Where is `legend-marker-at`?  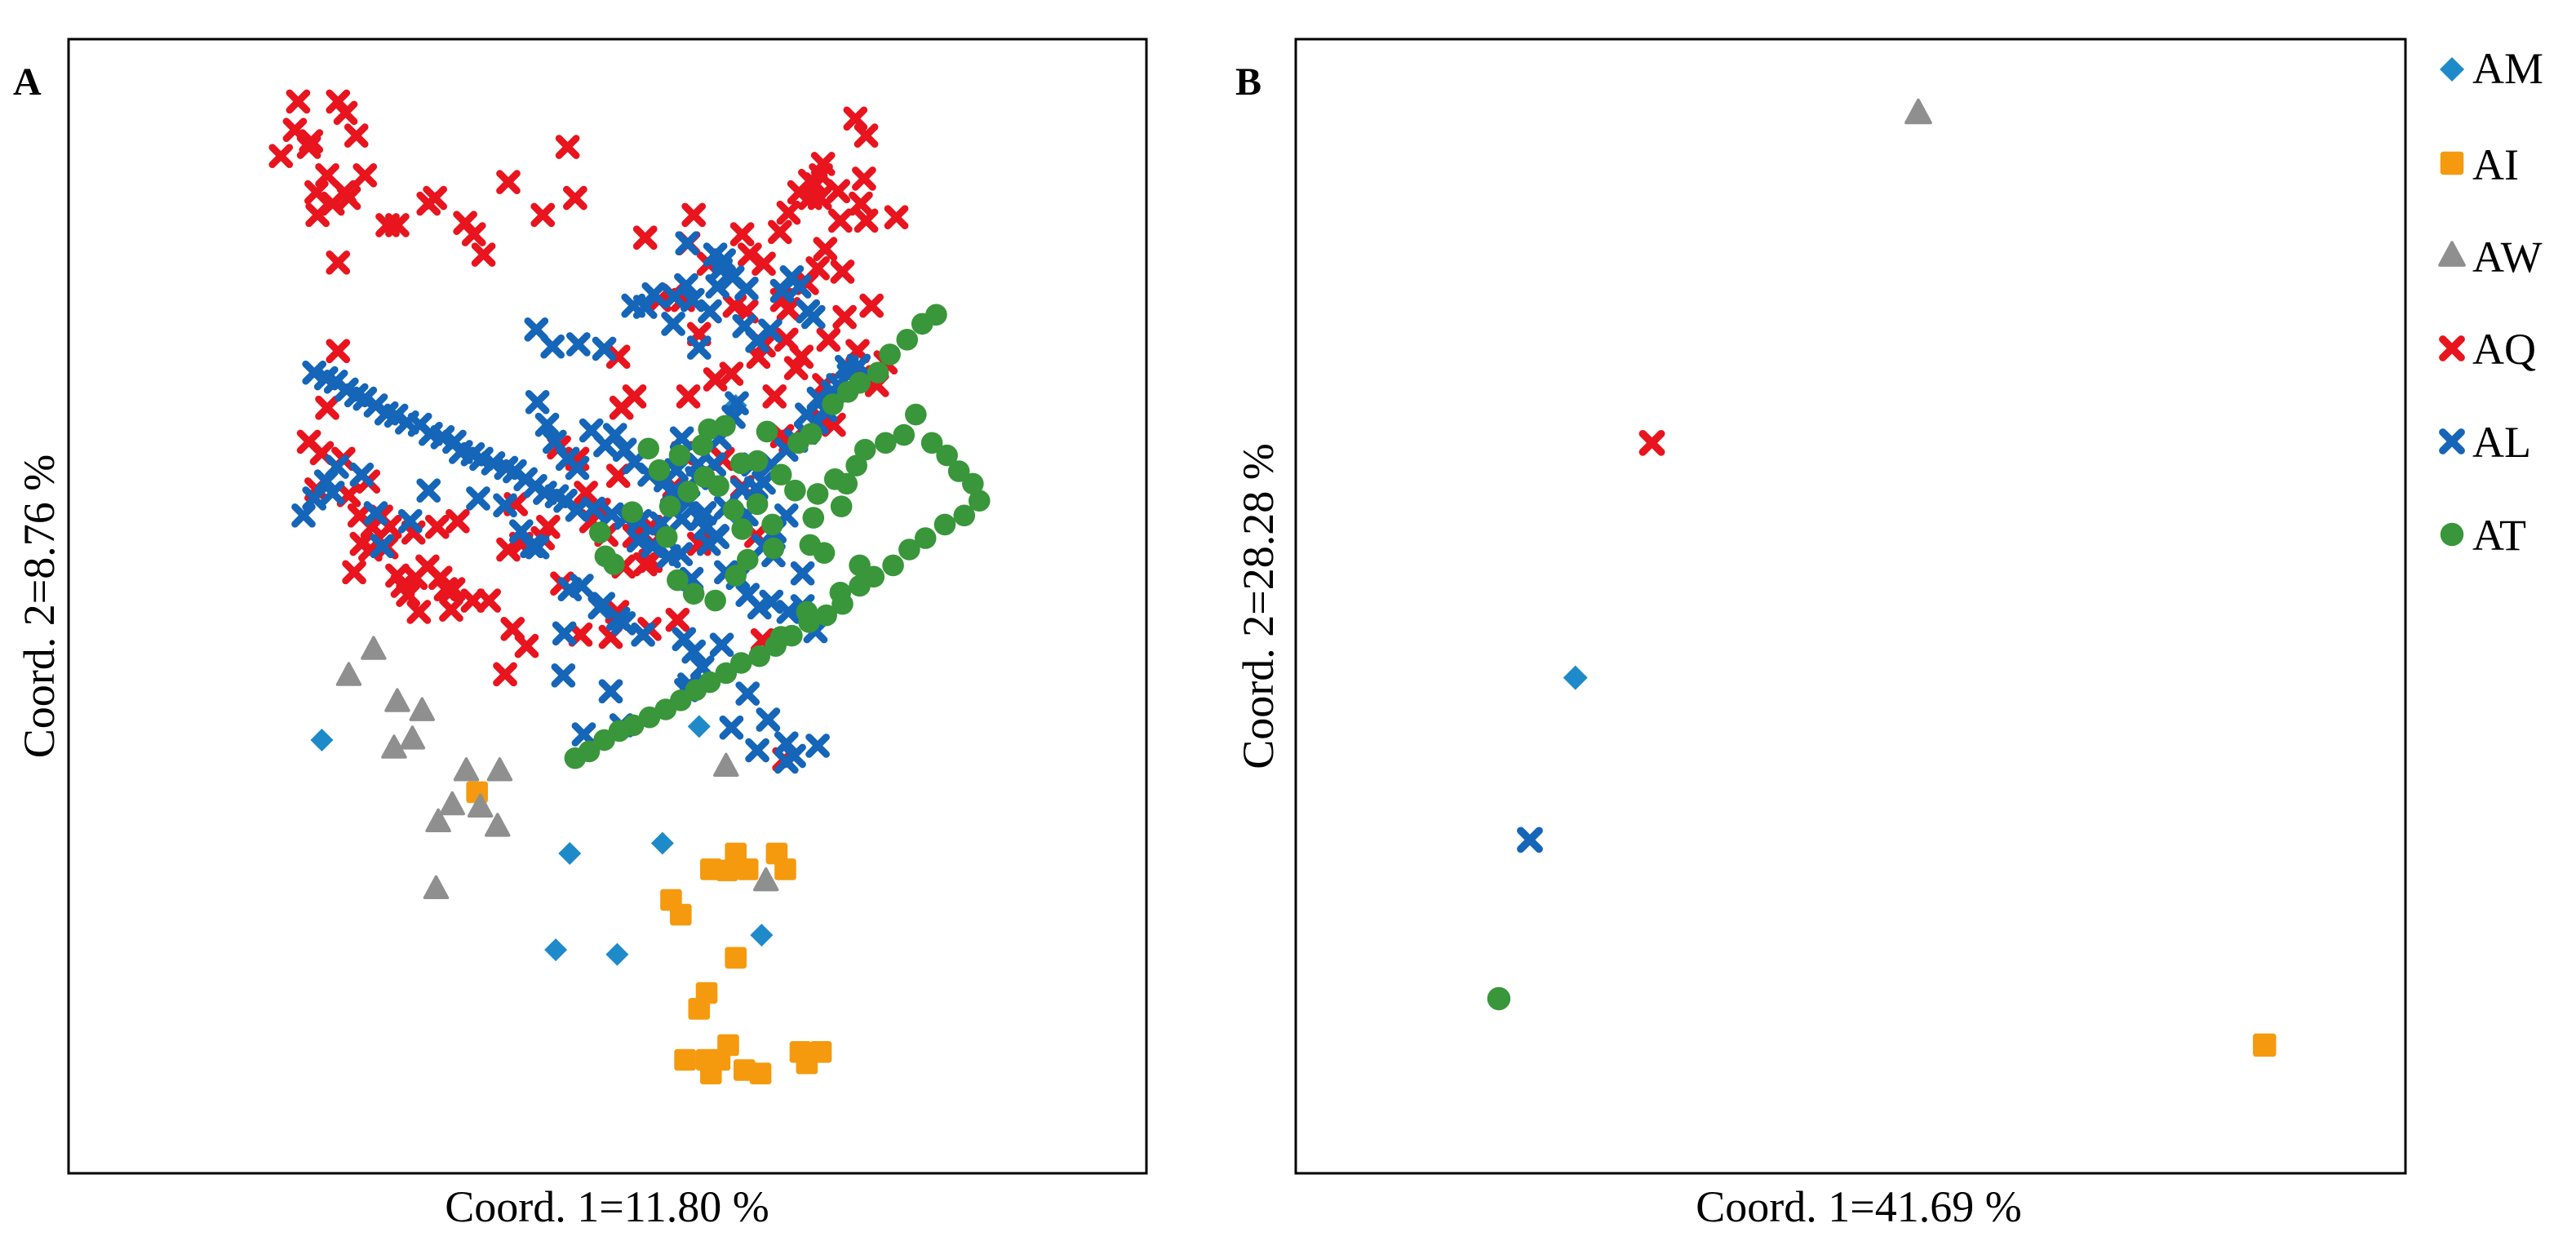
legend-marker-at is located at coordinates (2452, 534).